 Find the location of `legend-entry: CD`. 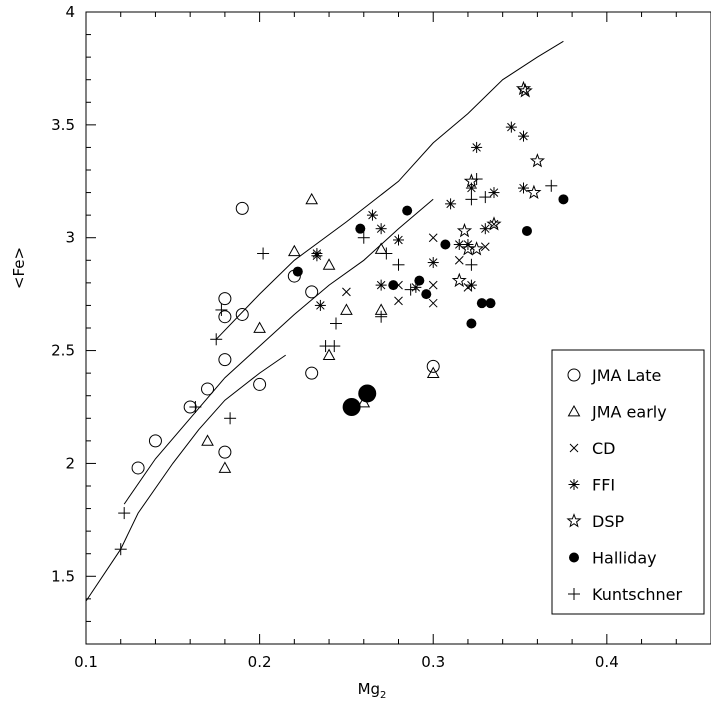

legend-entry: CD is located at coordinates (592, 448).